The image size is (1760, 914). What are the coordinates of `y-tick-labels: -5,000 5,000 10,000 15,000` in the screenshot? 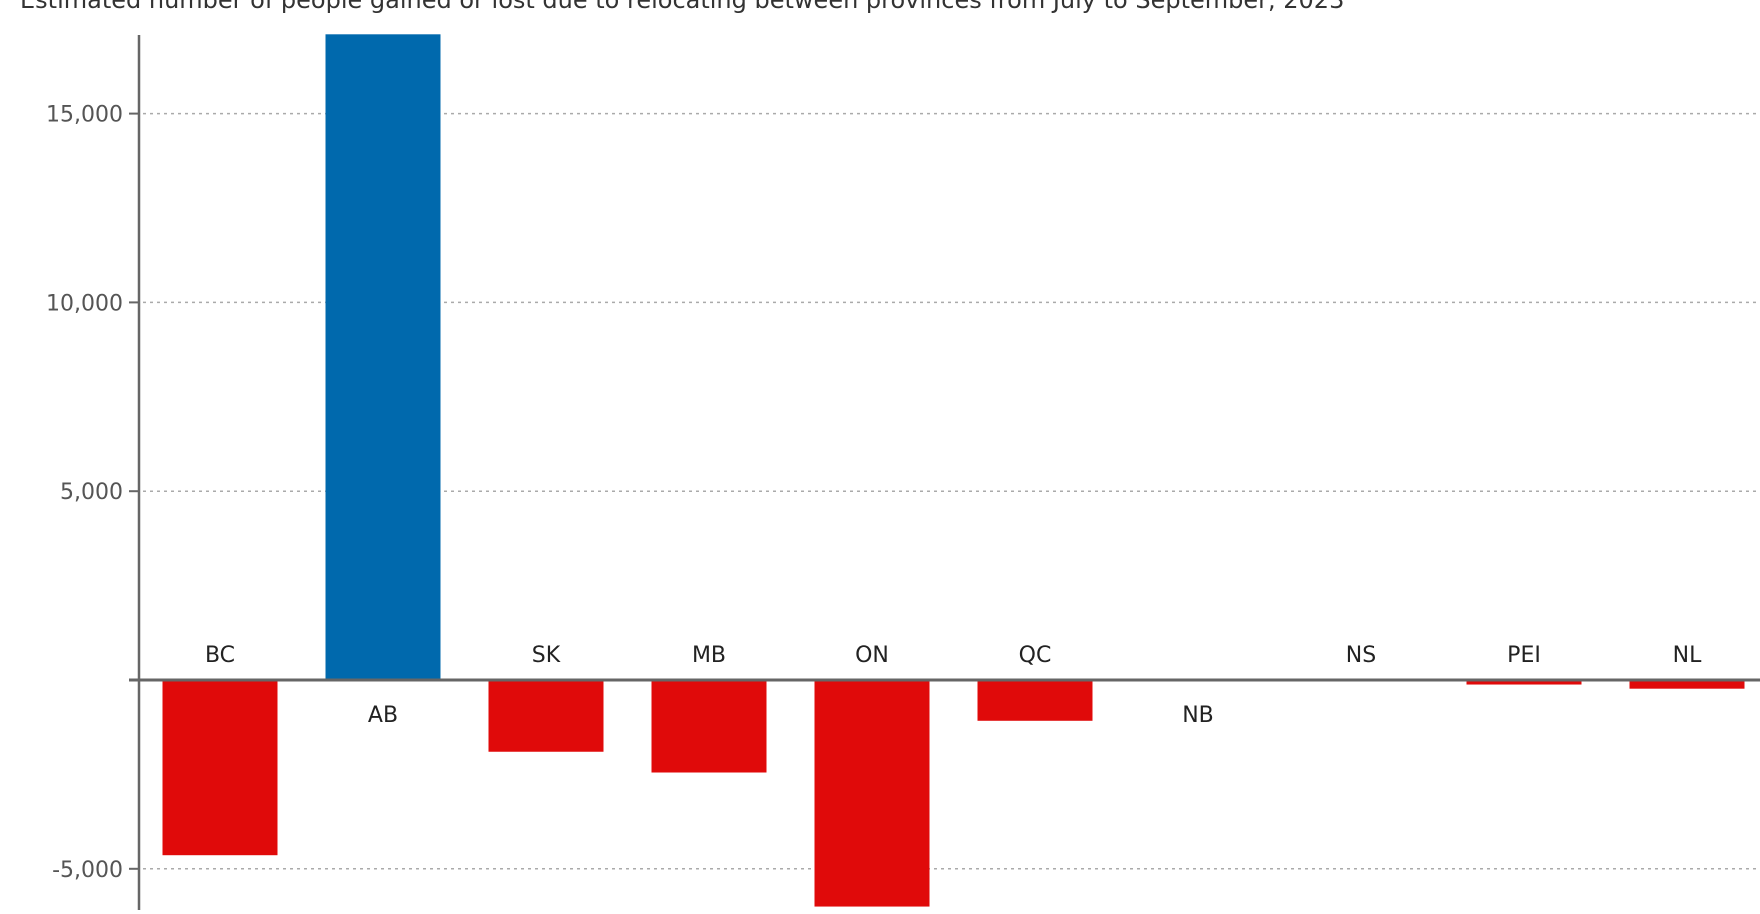 It's located at (84, 493).